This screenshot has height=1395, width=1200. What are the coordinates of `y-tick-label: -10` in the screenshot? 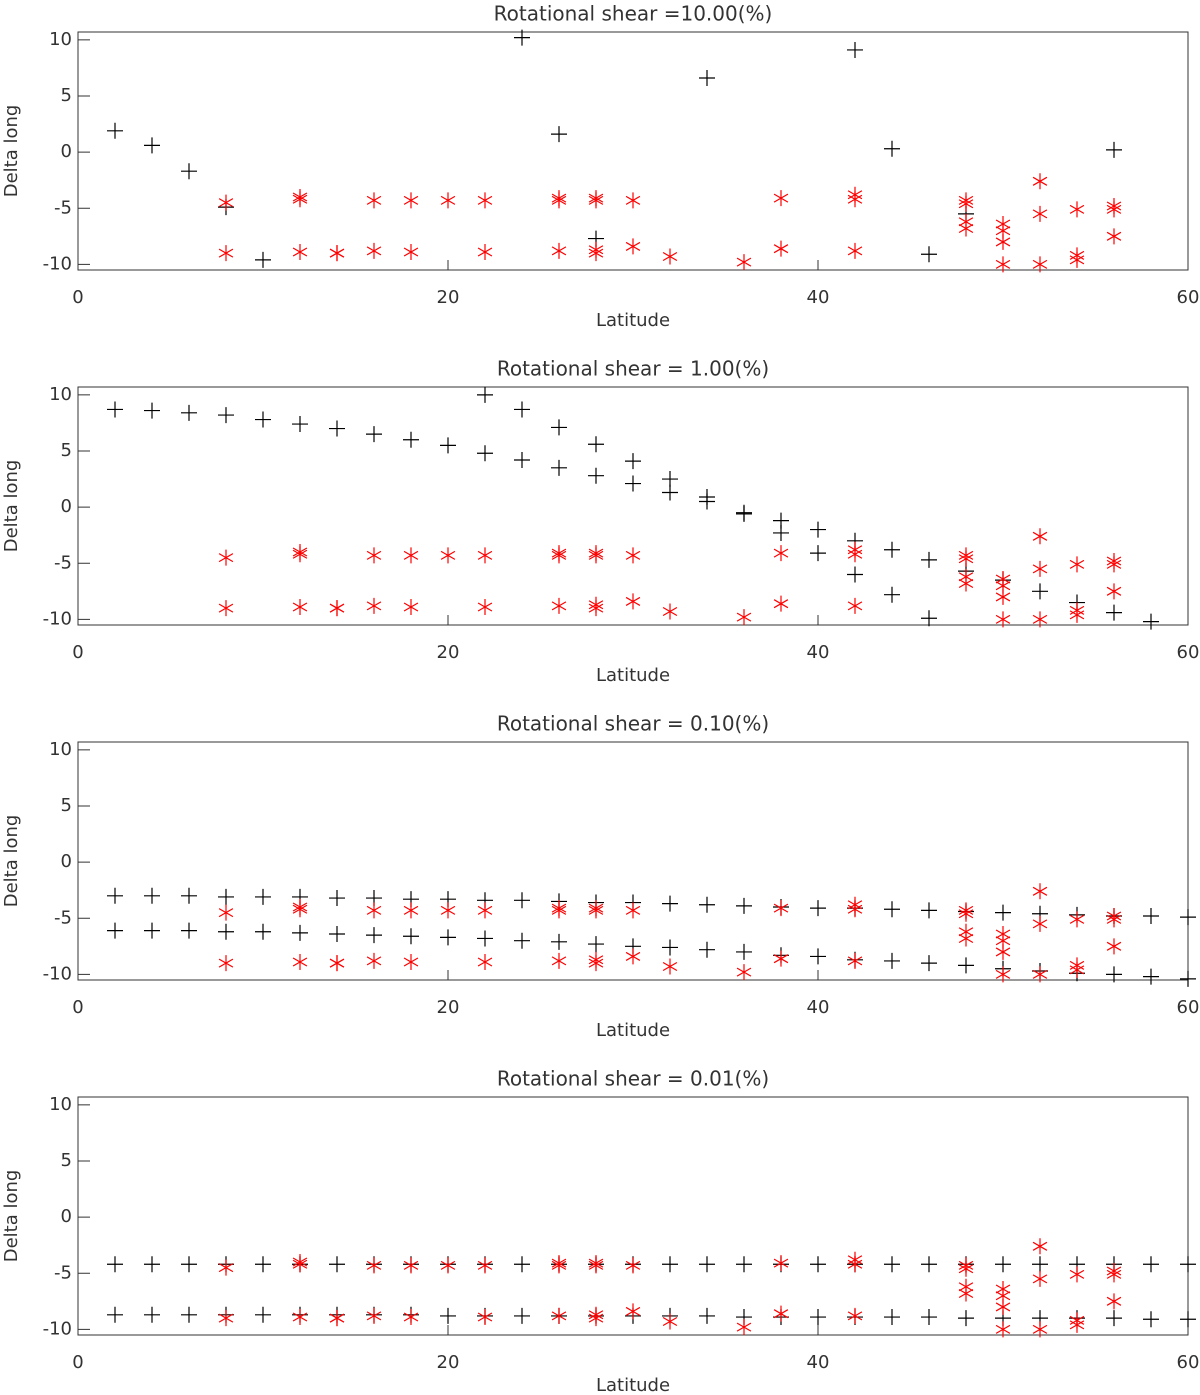 It's located at (57, 618).